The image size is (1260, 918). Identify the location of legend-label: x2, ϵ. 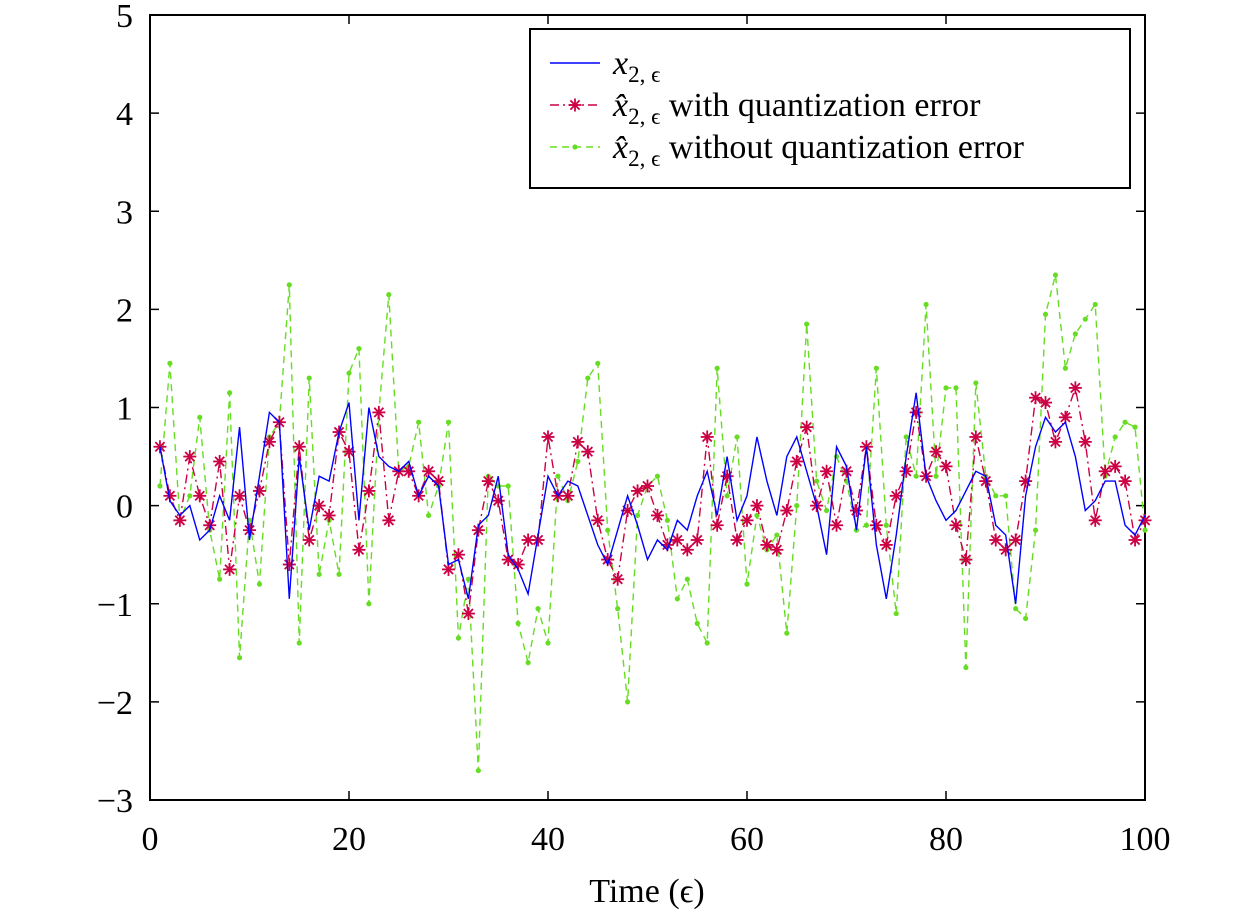
(636, 66).